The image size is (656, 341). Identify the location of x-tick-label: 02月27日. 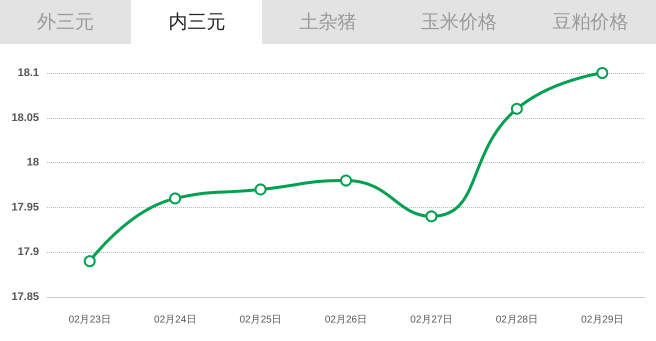
(431, 320).